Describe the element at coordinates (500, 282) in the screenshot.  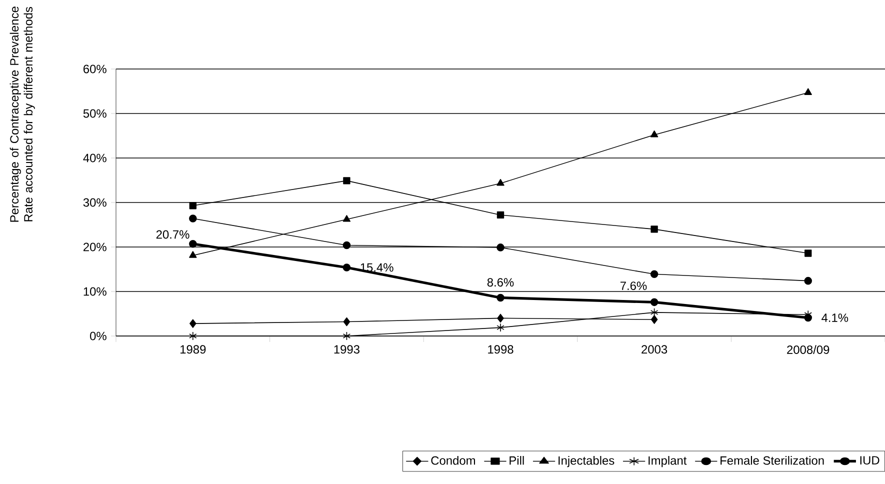
I see `data-label: 8.6%` at that location.